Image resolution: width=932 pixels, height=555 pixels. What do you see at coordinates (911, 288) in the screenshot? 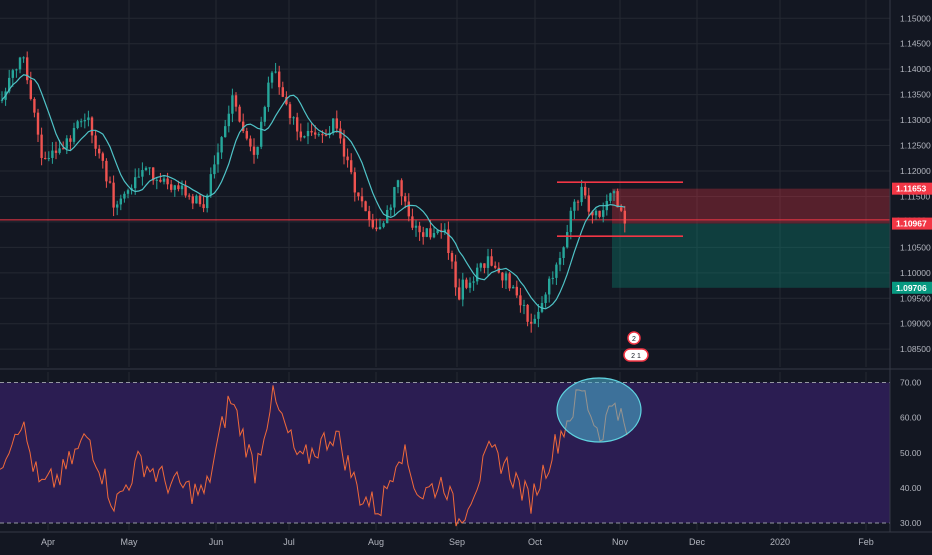
I see `price-label: 1.09706` at bounding box center [911, 288].